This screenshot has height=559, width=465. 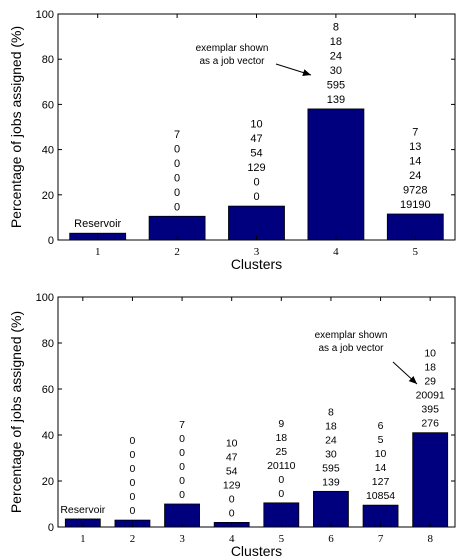 What do you see at coordinates (415, 191) in the screenshot?
I see `bar-data-label: 9728` at bounding box center [415, 191].